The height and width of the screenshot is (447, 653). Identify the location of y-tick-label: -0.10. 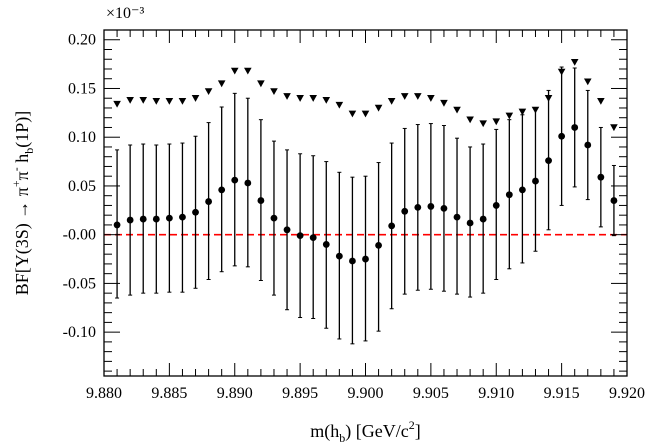
(79, 332).